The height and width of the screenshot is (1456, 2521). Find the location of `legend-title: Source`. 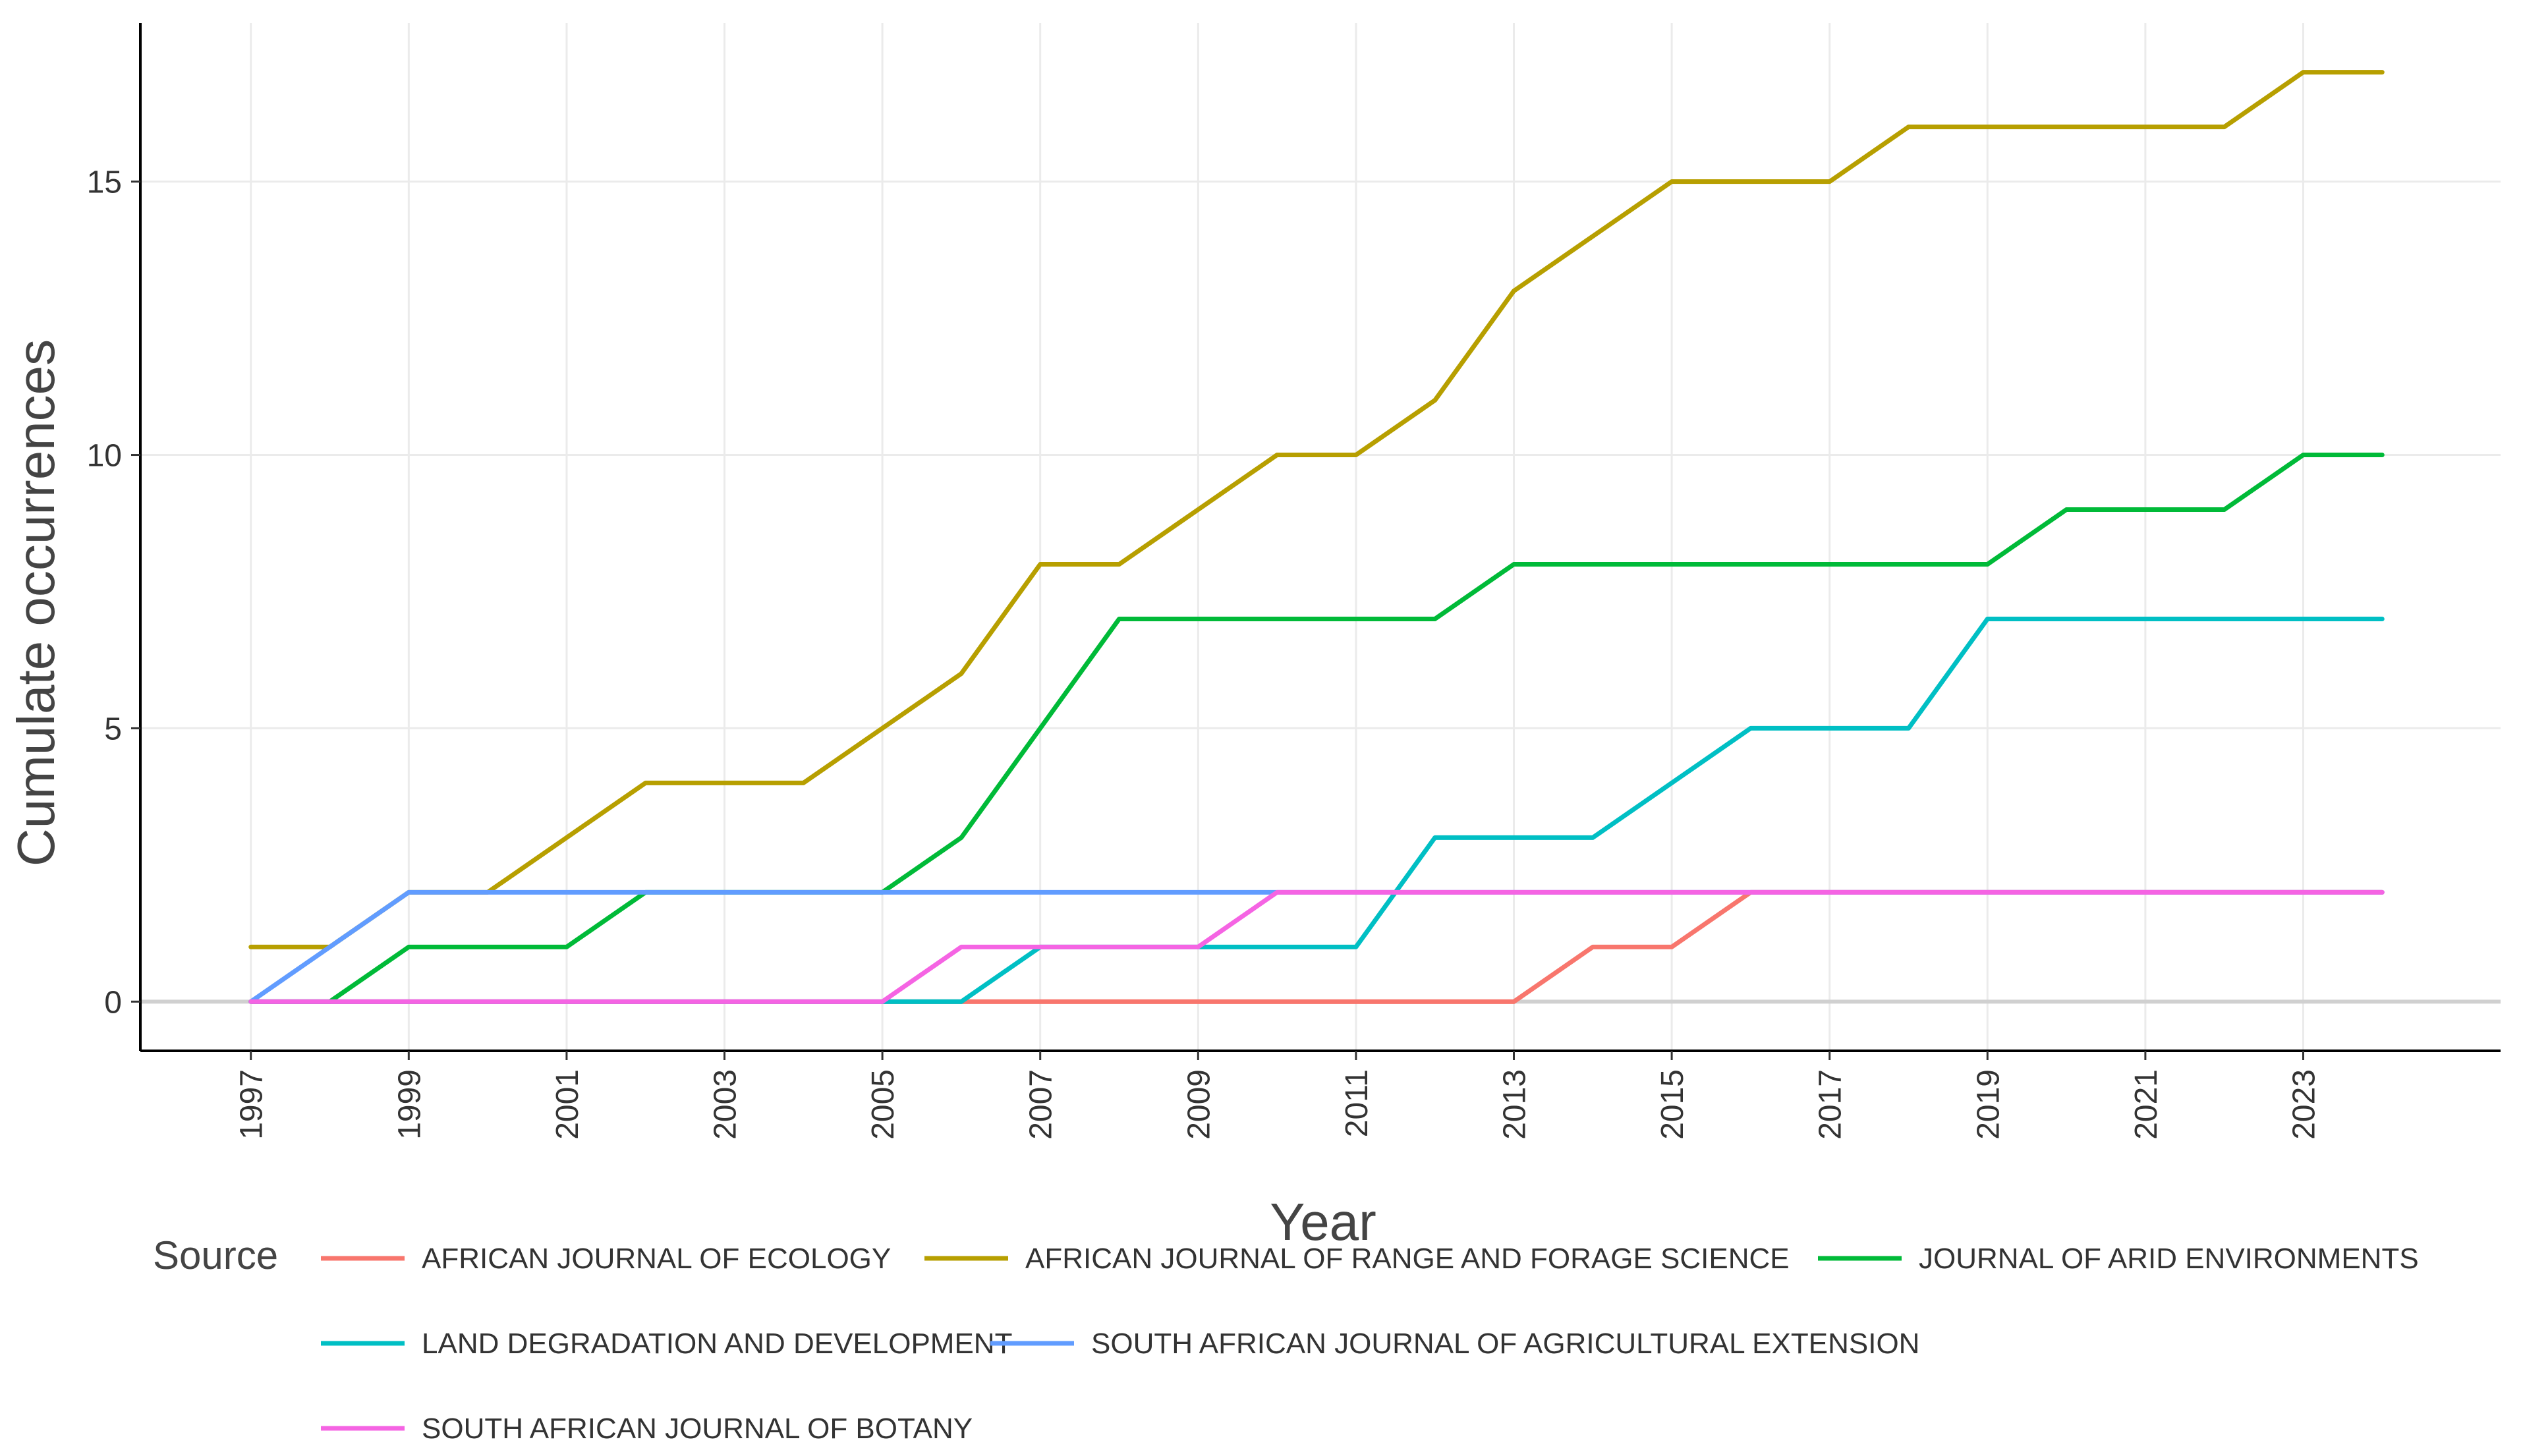

legend-title: Source is located at coordinates (216, 1255).